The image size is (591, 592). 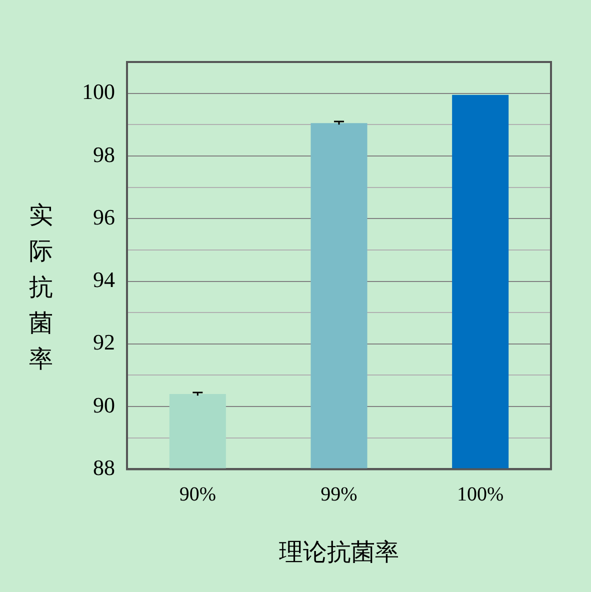 I want to click on y-tick-label: 92, so click(x=104, y=342).